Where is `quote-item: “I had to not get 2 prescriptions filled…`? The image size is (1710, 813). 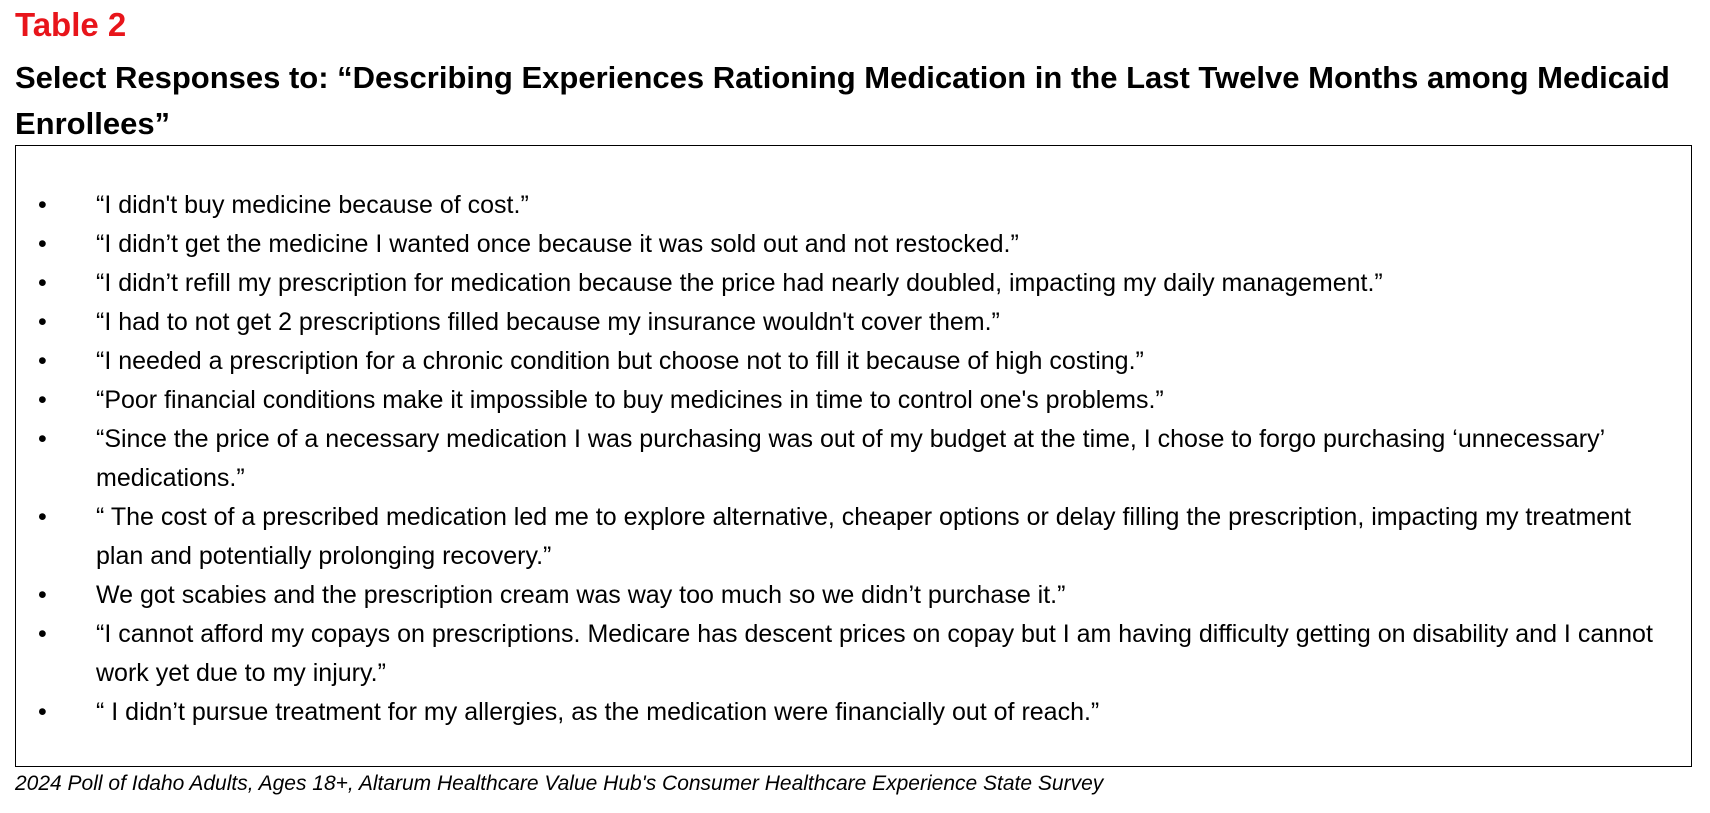
quote-item: “I had to not get 2 prescriptions filled… is located at coordinates (843, 322).